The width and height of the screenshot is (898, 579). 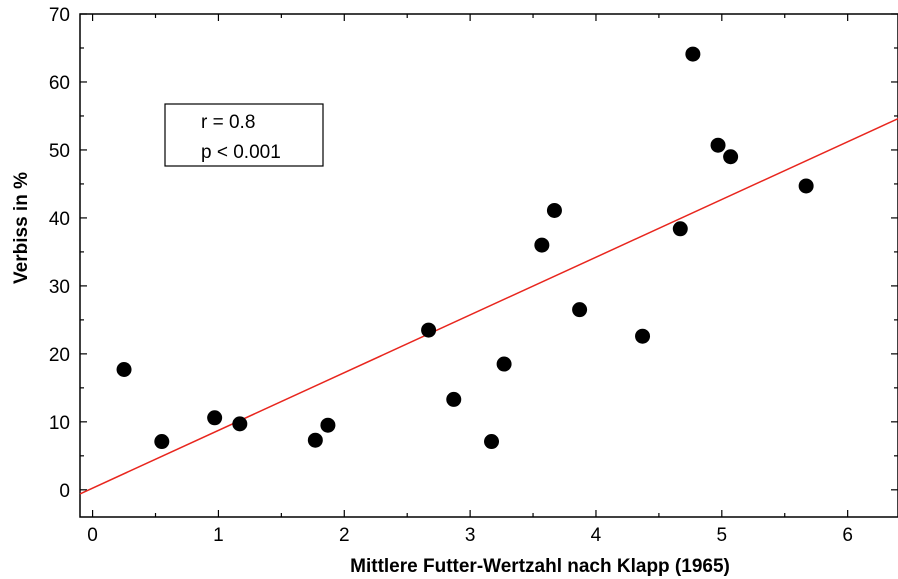 I want to click on annotation-r: r = 0.8, so click(x=228, y=122).